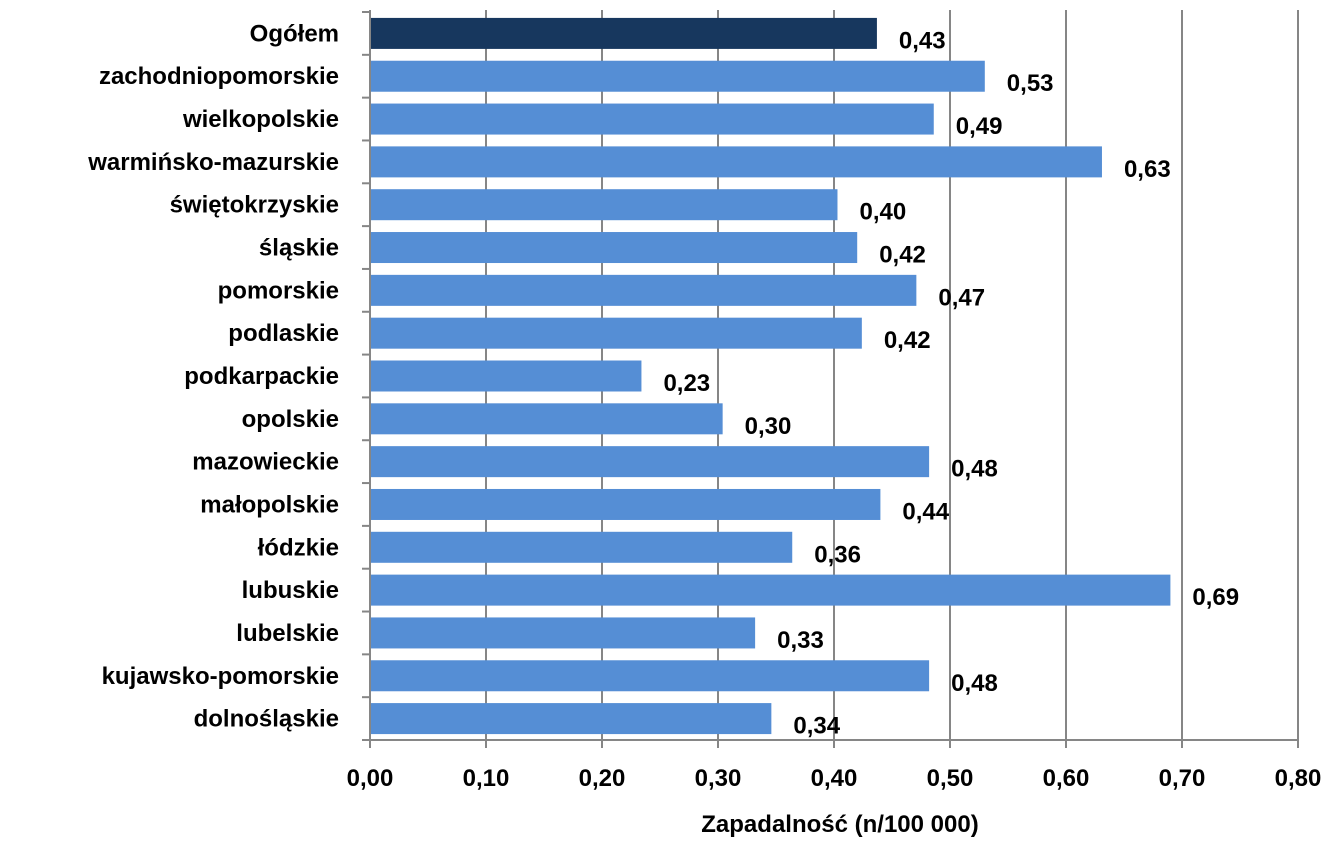 The height and width of the screenshot is (842, 1335). I want to click on x-tick-label: 0,00, so click(370, 778).